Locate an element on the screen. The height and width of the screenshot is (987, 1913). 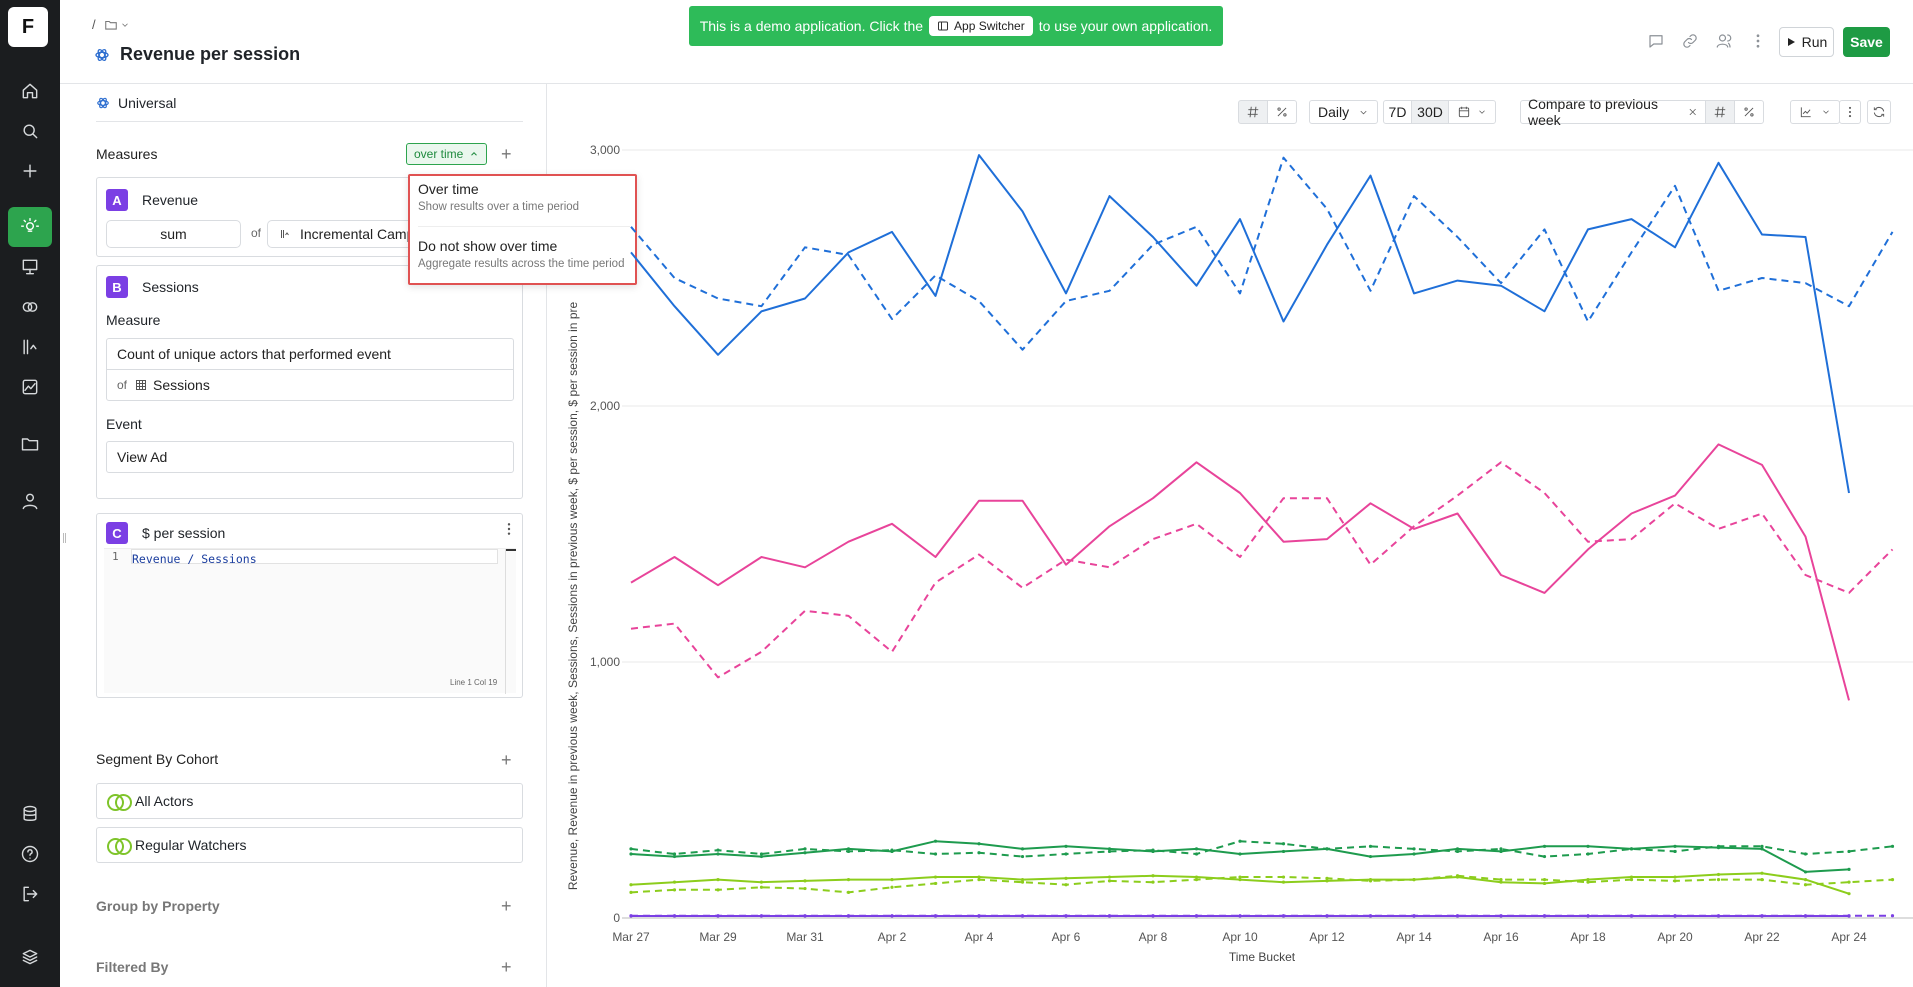
database-icon is located at coordinates (30, 814).